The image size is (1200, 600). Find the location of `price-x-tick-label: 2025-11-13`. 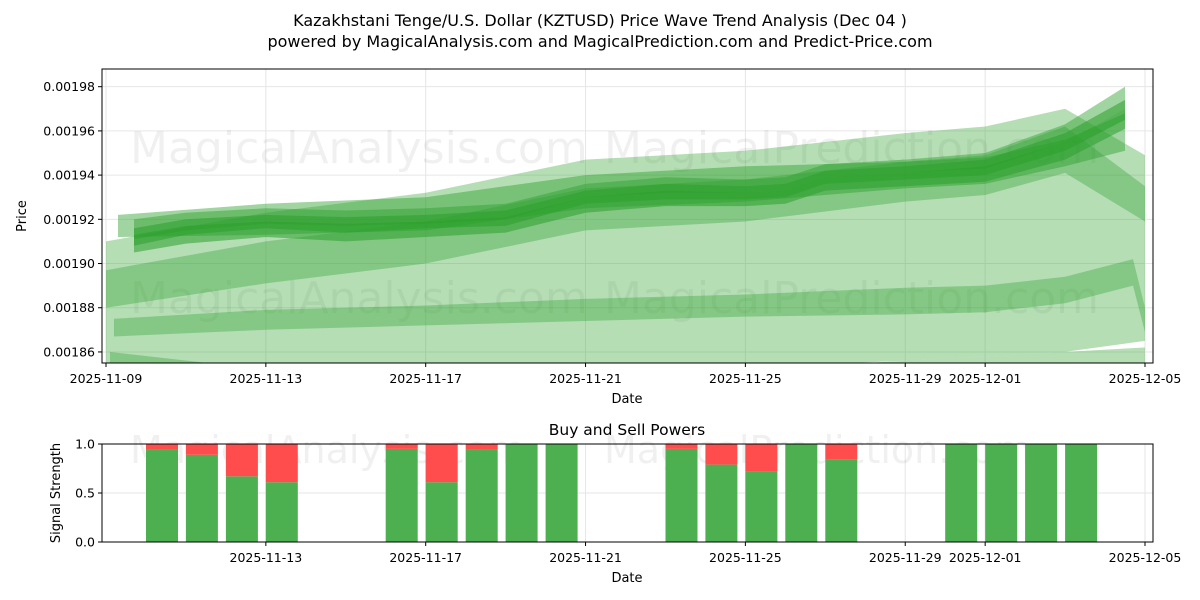

price-x-tick-label: 2025-11-13 is located at coordinates (266, 378).